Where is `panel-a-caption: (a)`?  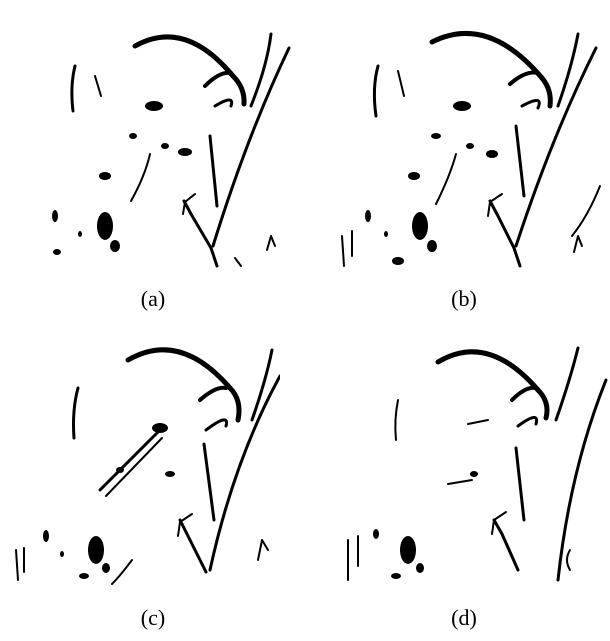
panel-a-caption: (a) is located at coordinates (153, 298).